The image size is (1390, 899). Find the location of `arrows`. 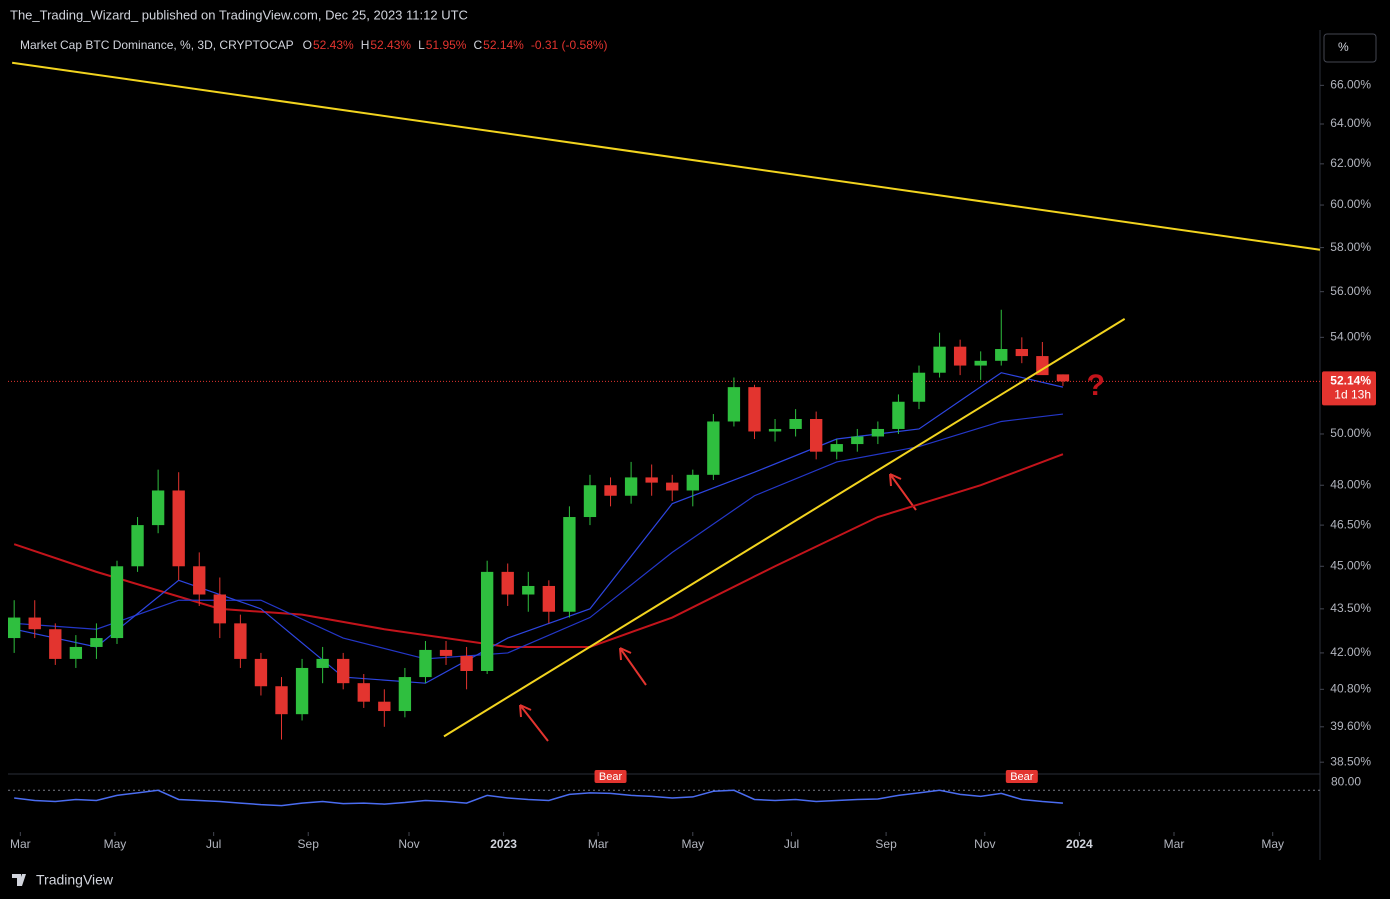

arrows is located at coordinates (718, 607).